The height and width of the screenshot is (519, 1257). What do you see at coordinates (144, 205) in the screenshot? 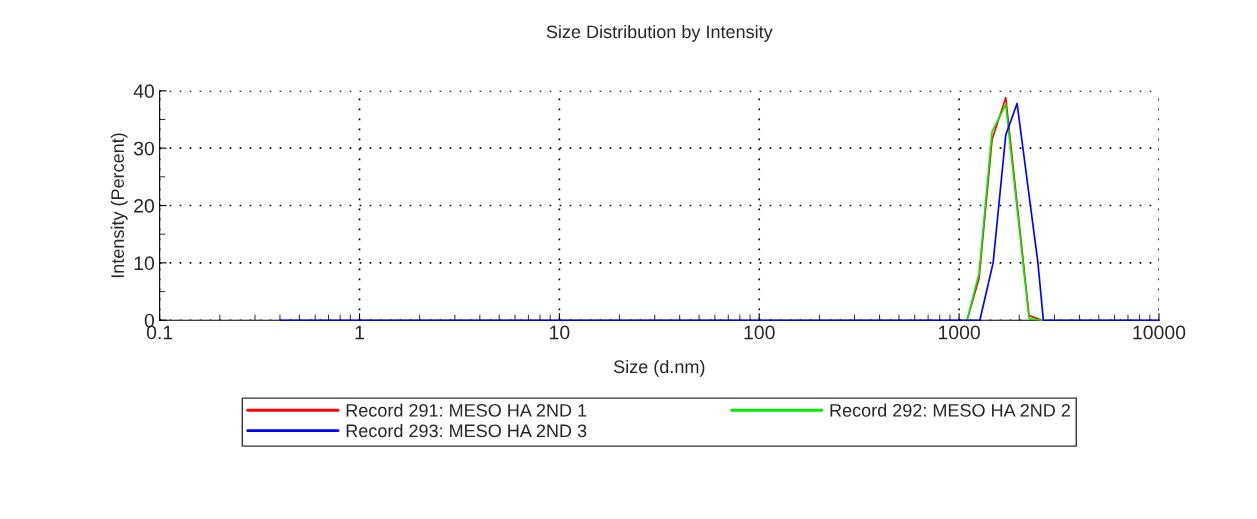
I see `y-tick-label: 20` at bounding box center [144, 205].